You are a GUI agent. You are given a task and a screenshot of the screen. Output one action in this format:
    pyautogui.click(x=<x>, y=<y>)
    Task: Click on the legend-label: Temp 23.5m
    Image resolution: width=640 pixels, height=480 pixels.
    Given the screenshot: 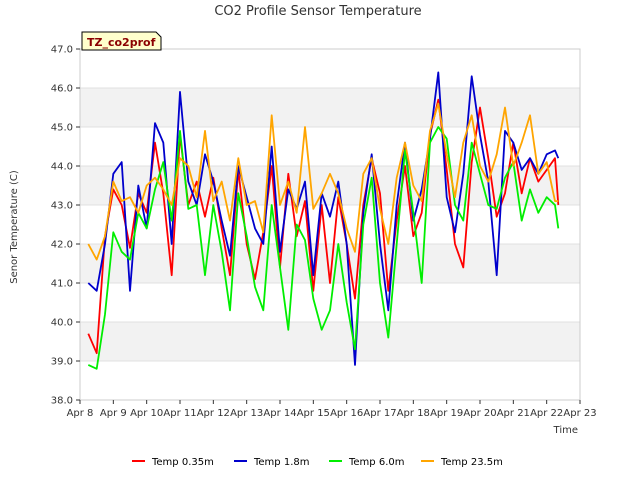 What is the action you would take?
    pyautogui.click(x=471, y=462)
    